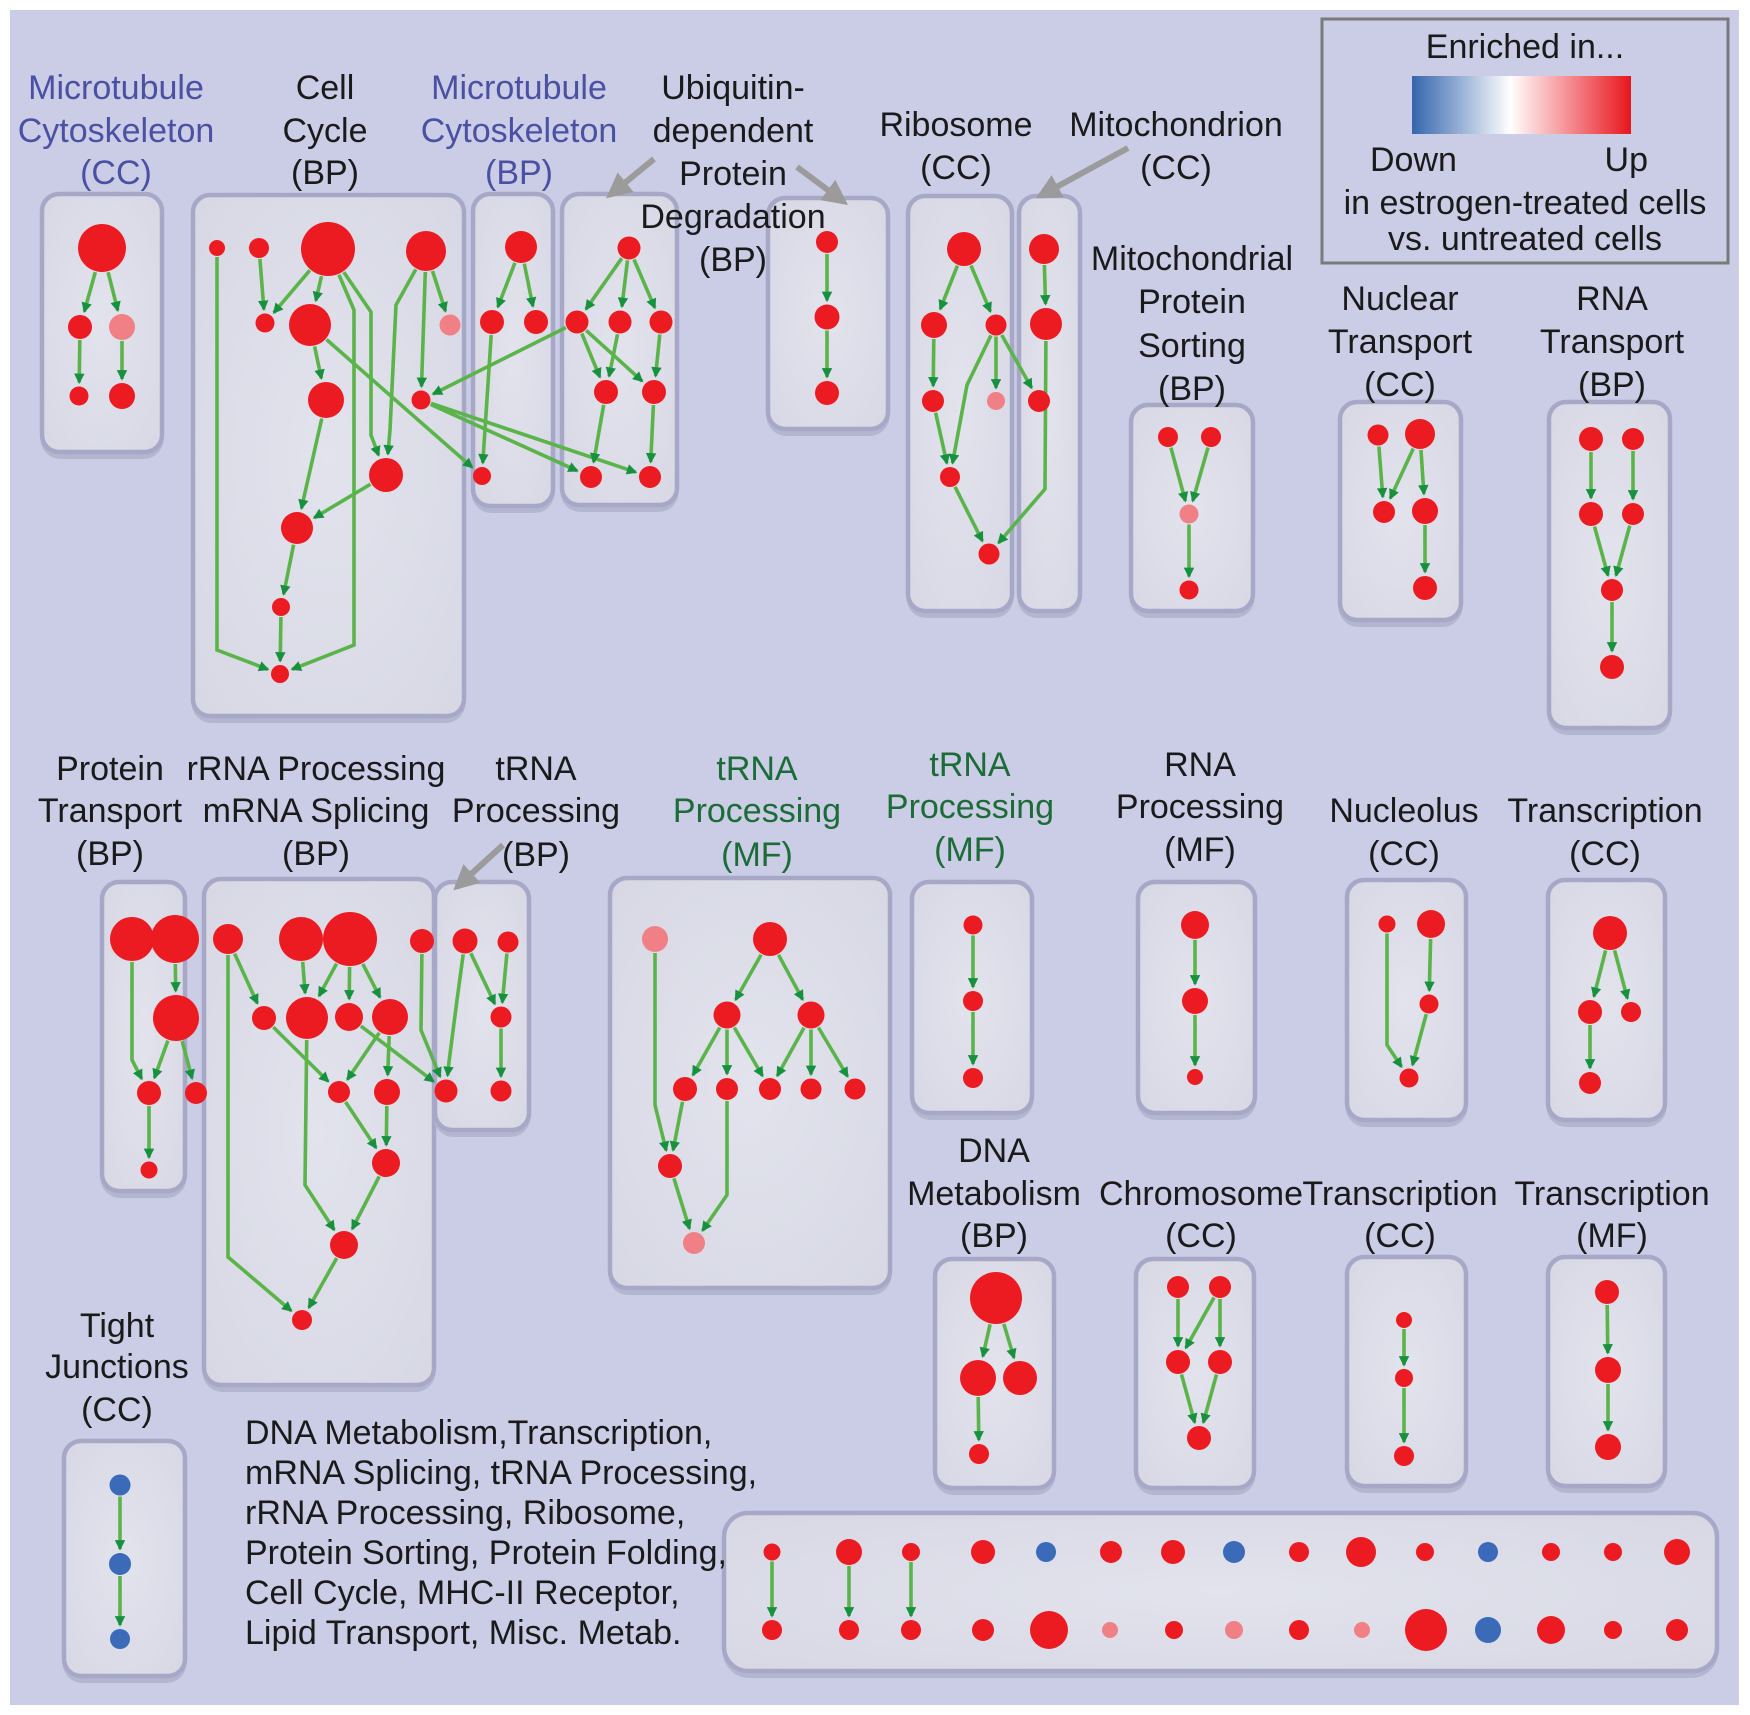 The width and height of the screenshot is (1750, 1715). Describe the element at coordinates (733, 88) in the screenshot. I see `svg-text: Ubiquitin-` at that location.